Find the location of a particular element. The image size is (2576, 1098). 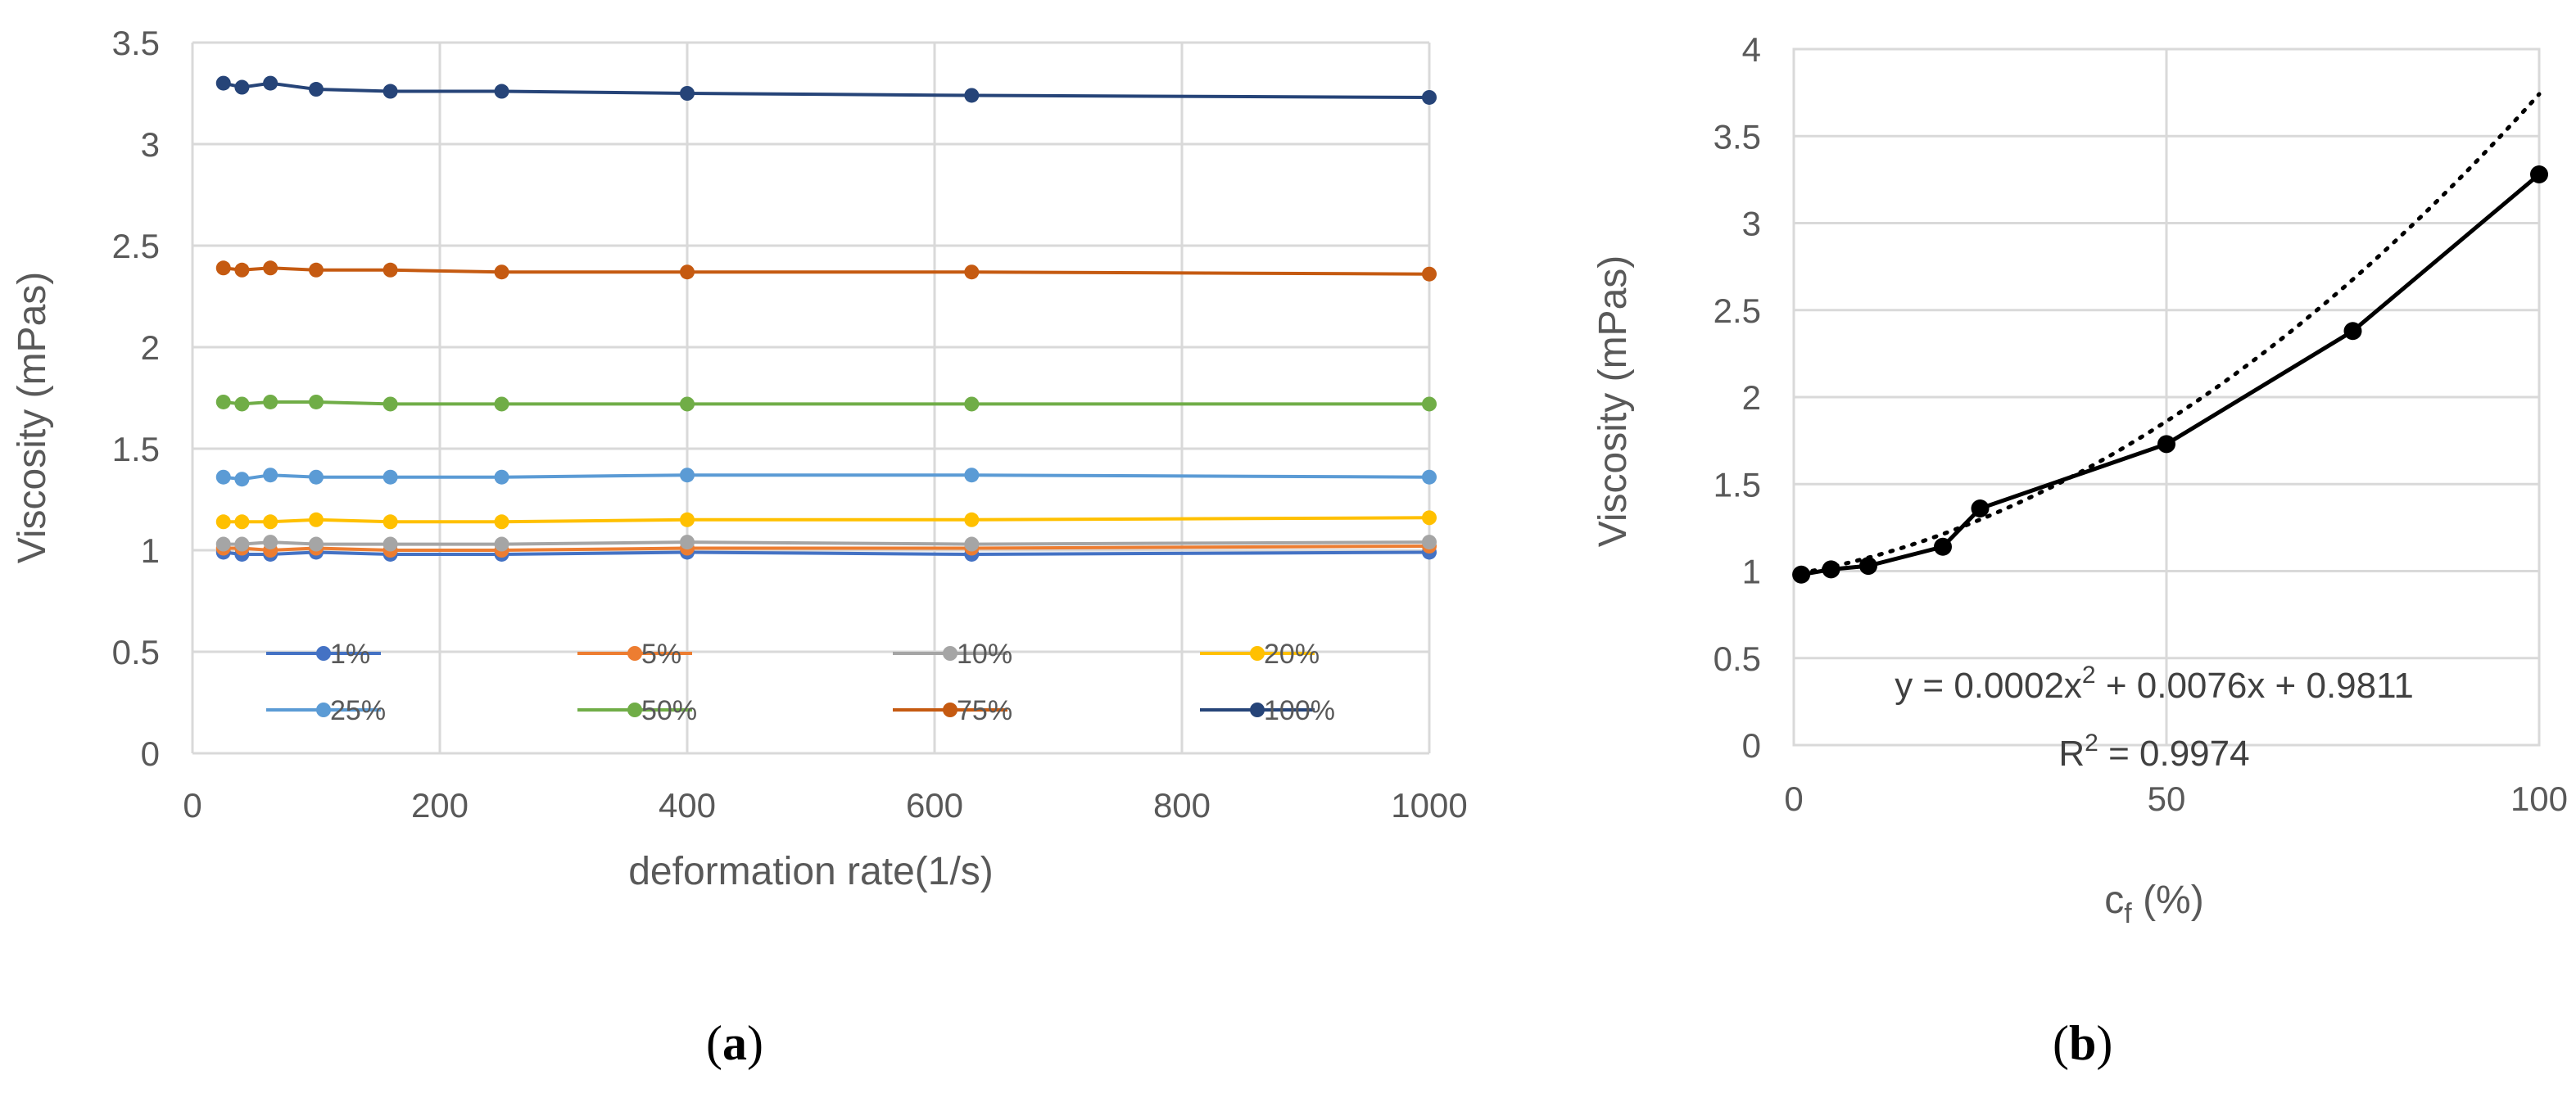

chart-b-y-tick-label: 0.5 is located at coordinates (1737, 658).